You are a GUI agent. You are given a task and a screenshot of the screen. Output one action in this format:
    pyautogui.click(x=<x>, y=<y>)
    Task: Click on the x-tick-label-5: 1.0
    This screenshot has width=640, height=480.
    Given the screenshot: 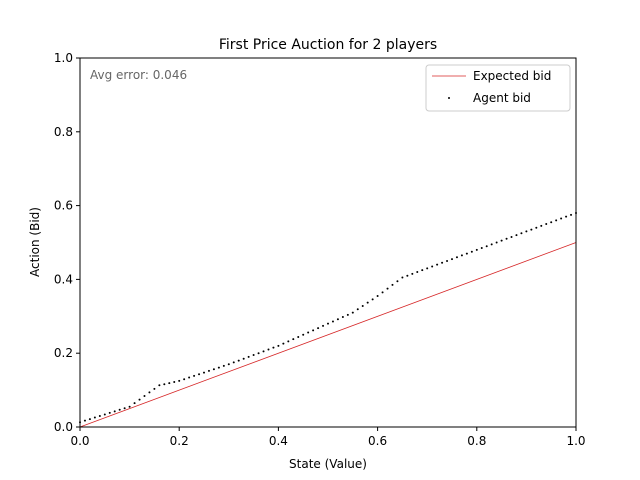 What is the action you would take?
    pyautogui.click(x=575, y=441)
    